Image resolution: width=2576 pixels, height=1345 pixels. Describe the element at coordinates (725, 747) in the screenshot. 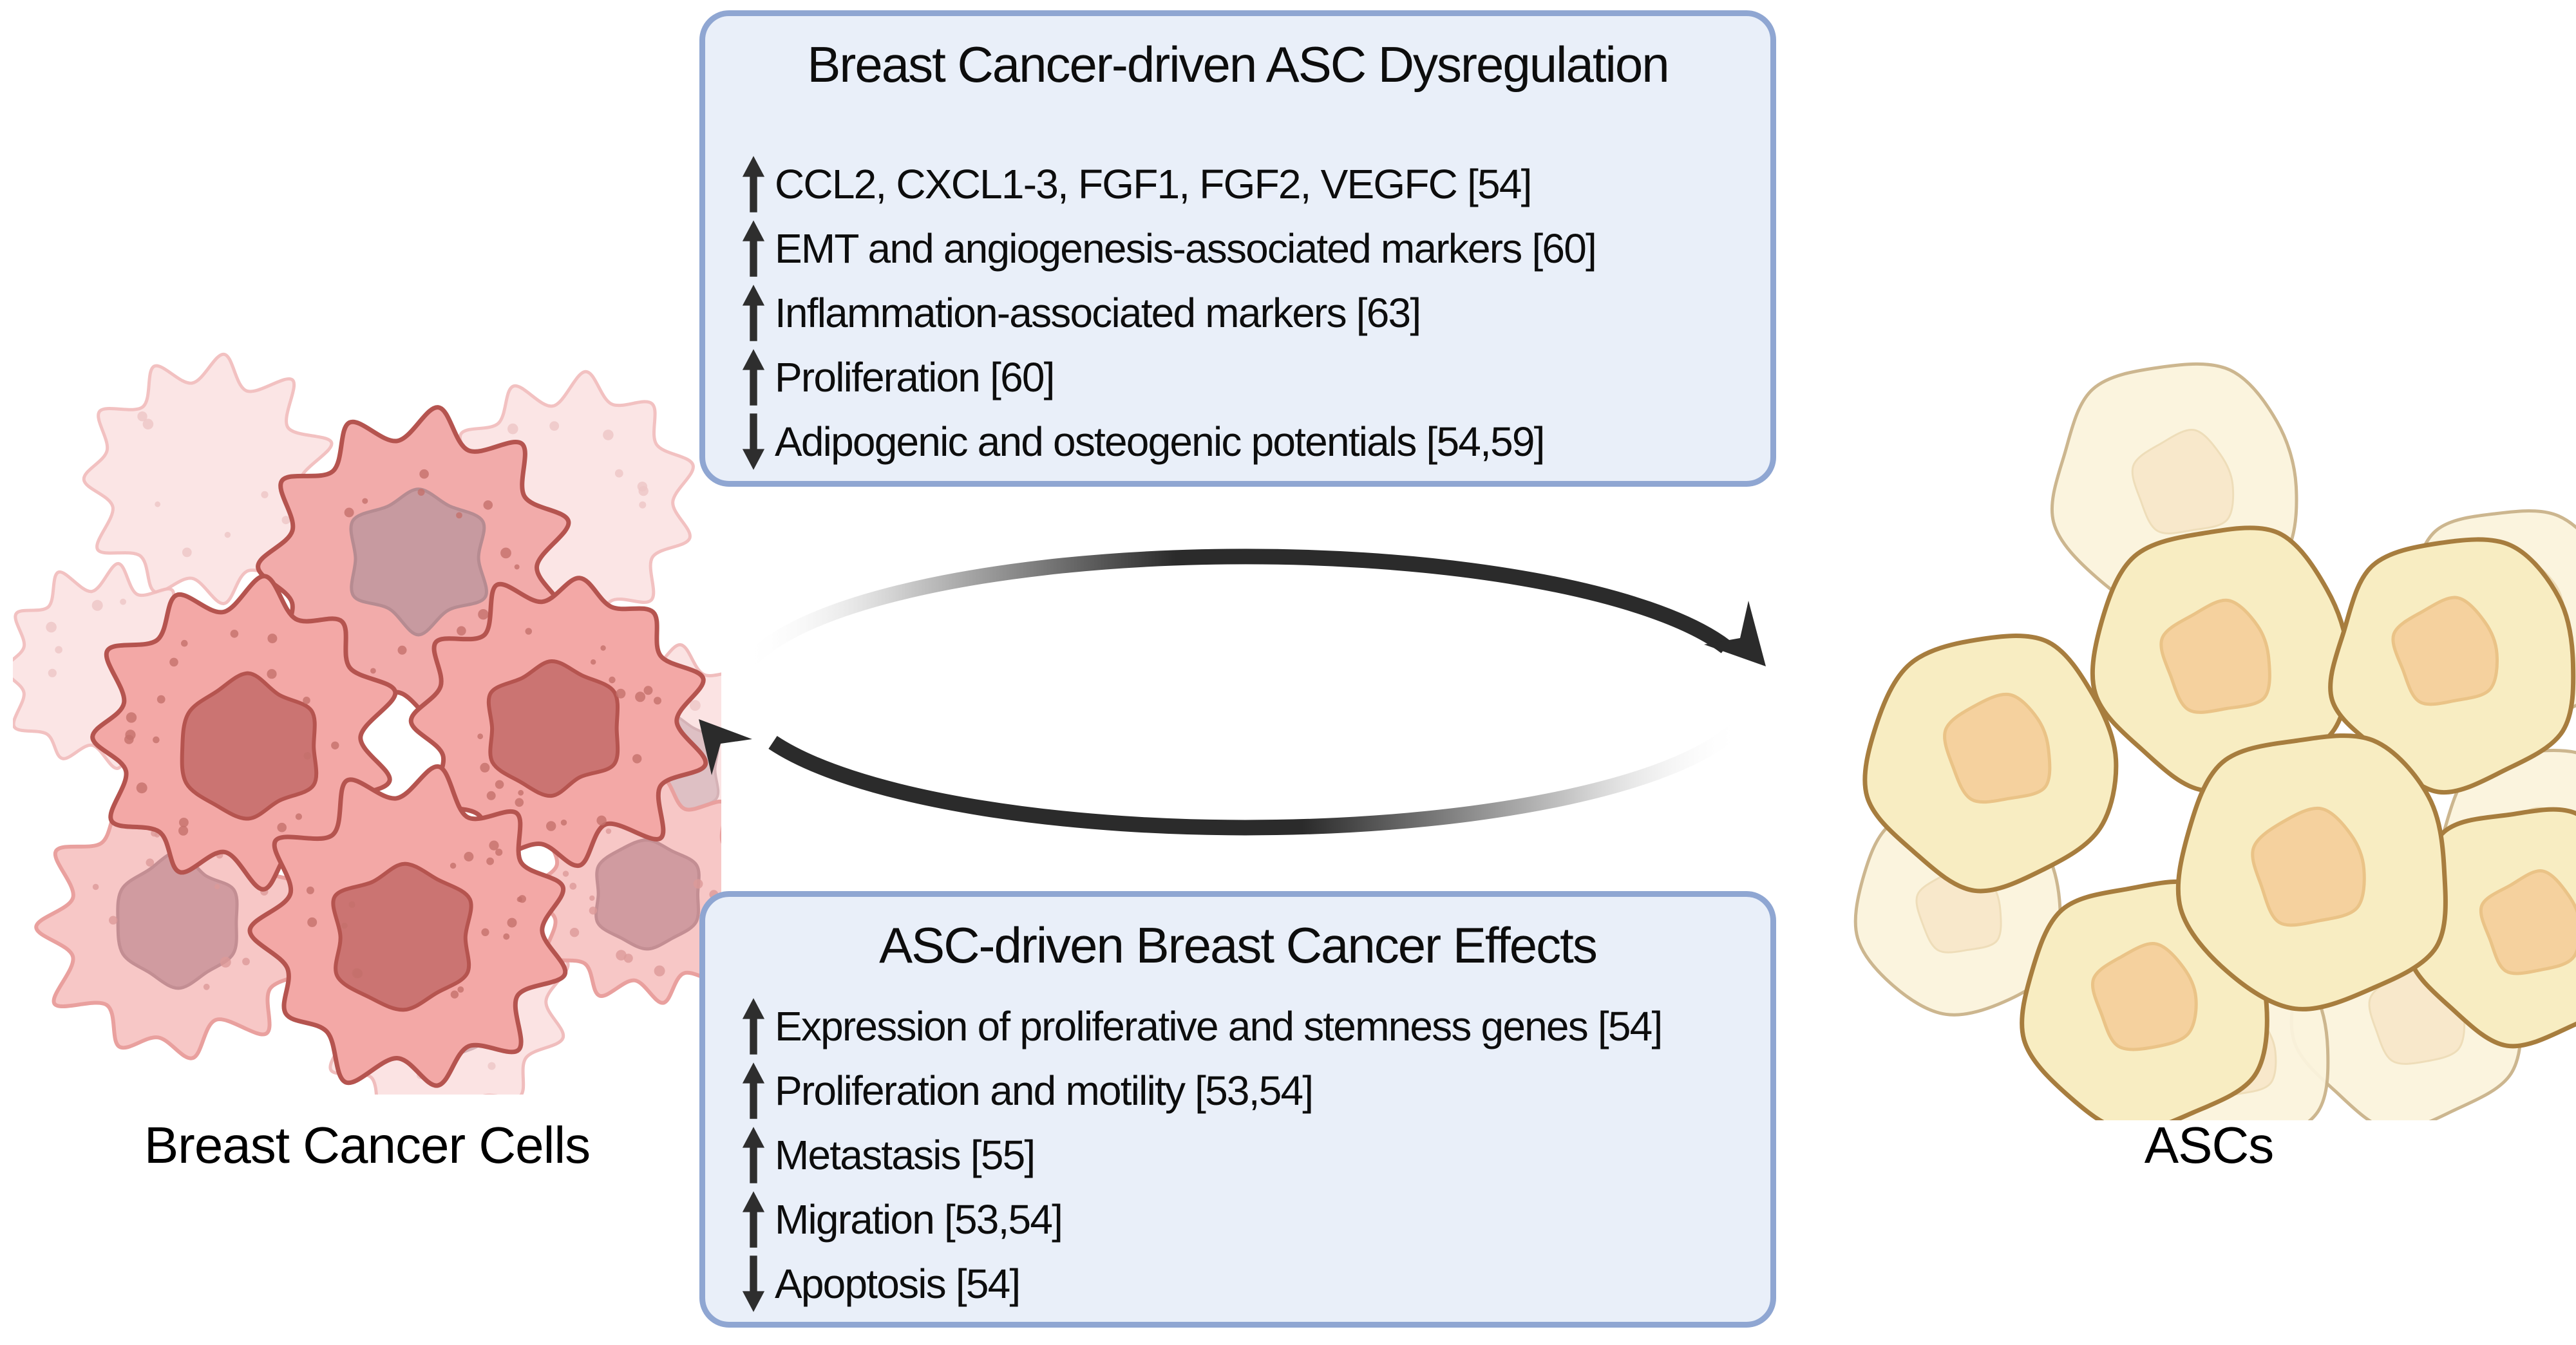

I see `arrow-to-cancer-head` at that location.